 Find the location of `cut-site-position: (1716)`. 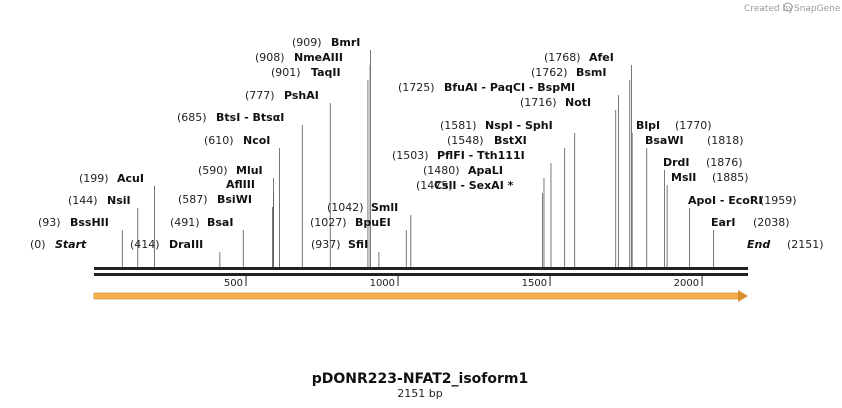

cut-site-position: (1716) is located at coordinates (538, 102).